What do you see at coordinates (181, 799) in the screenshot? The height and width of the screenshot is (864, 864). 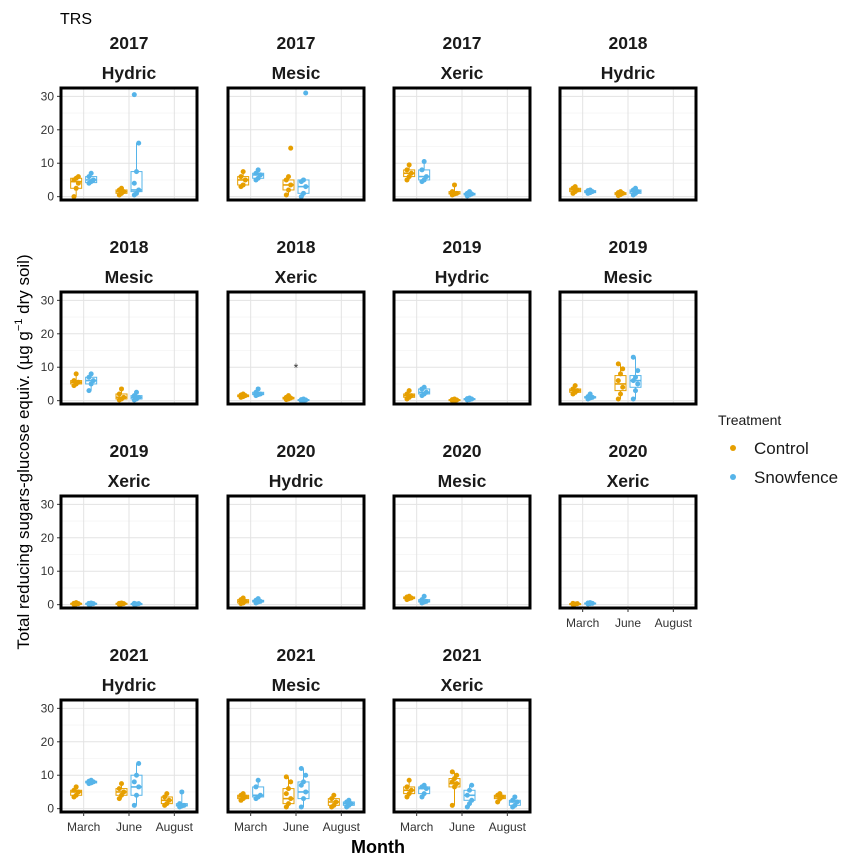 I see `box-august-snowfence` at bounding box center [181, 799].